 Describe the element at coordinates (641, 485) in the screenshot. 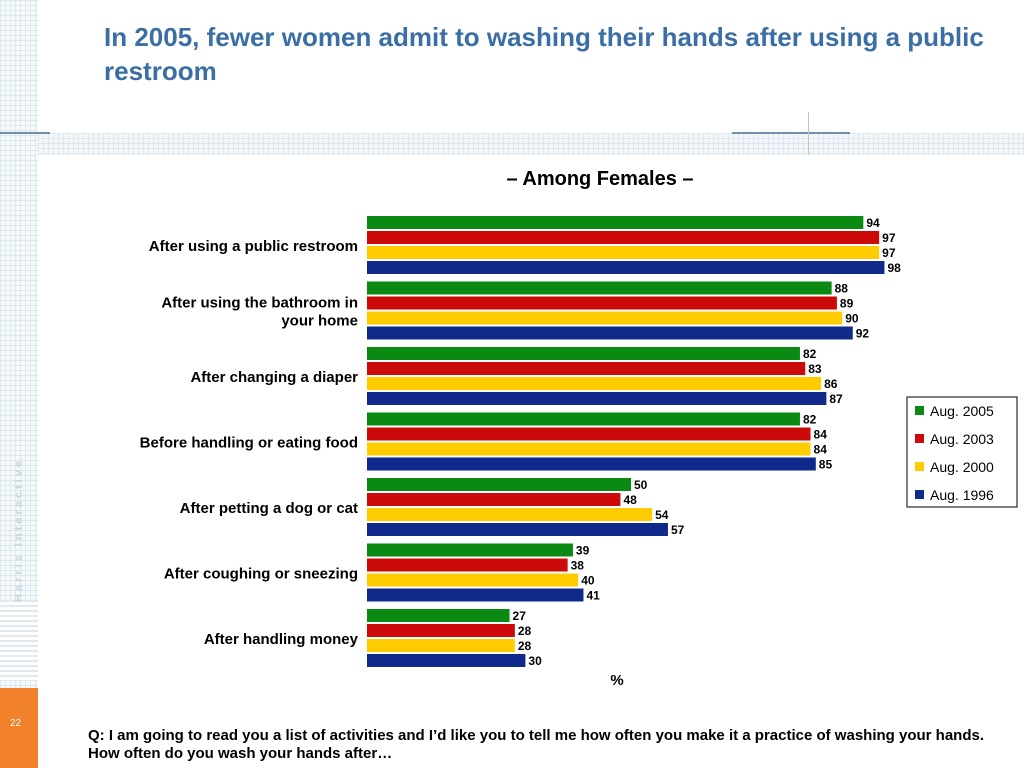

I see `data-label: 50` at that location.